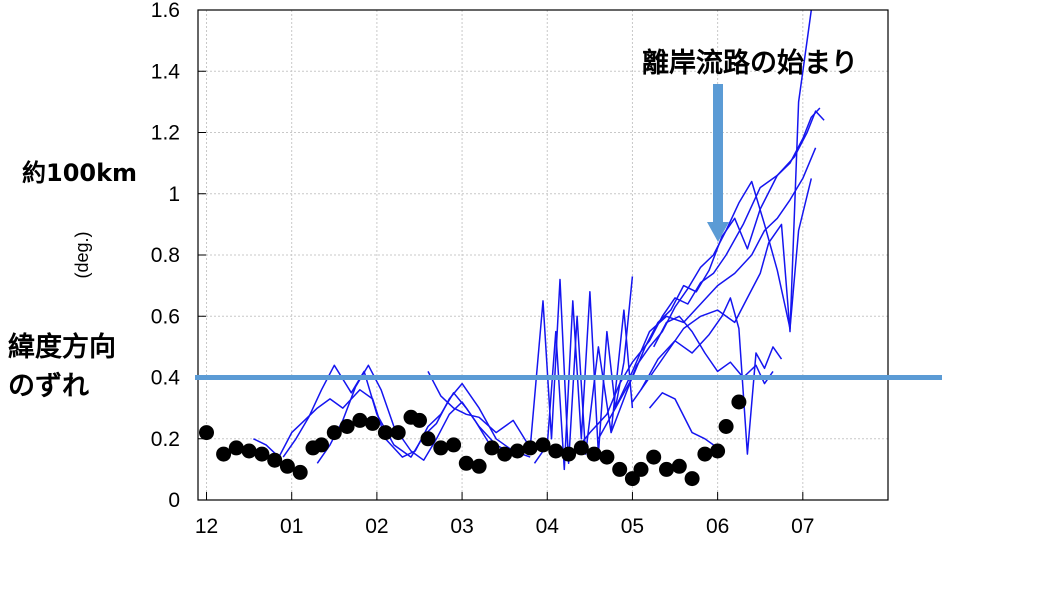  What do you see at coordinates (62, 347) in the screenshot?
I see `offset-label-line1: 緯度方向` at bounding box center [62, 347].